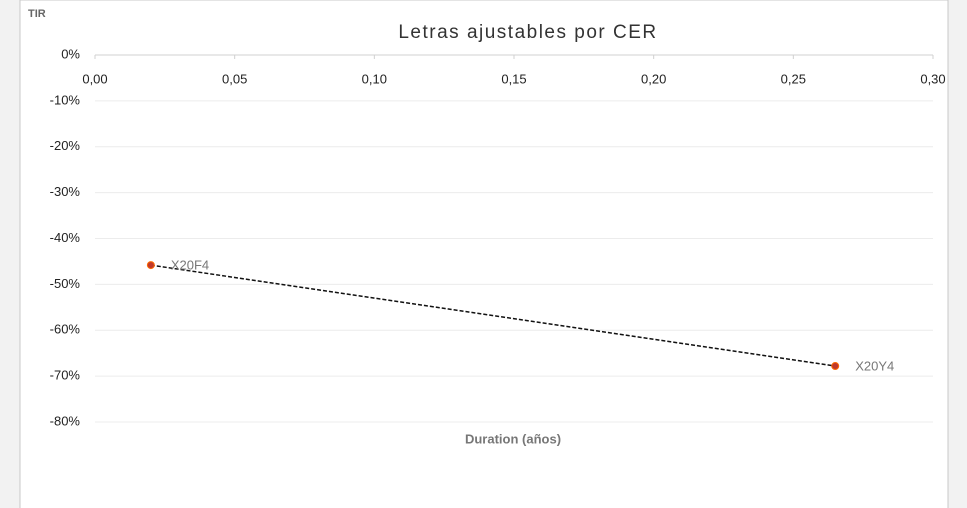 This screenshot has height=508, width=967. Describe the element at coordinates (65, 329) in the screenshot. I see `y-tick-label: -60%` at that location.